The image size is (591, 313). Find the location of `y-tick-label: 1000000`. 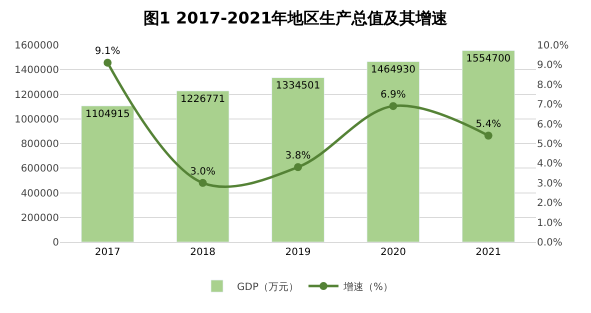

y-tick-label: 1000000 is located at coordinates (36, 120).